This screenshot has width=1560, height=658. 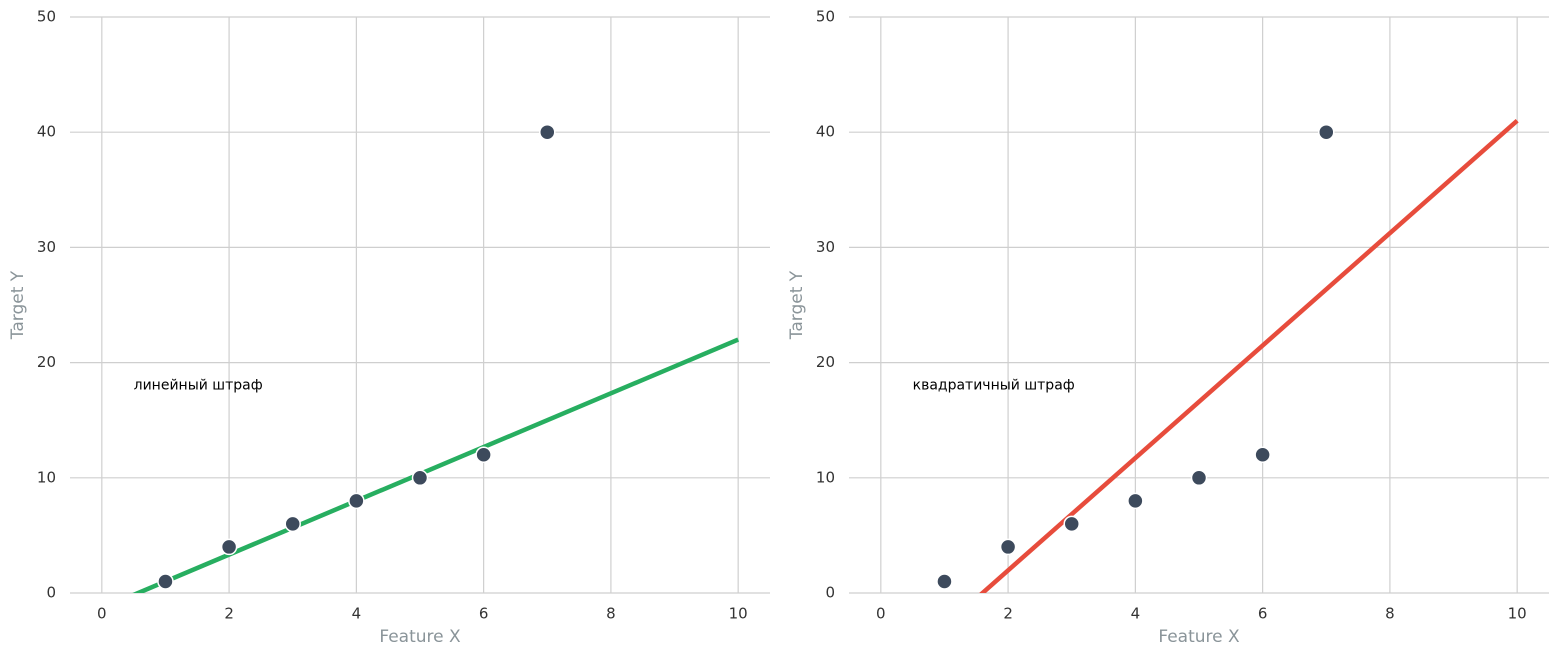 What do you see at coordinates (198, 386) in the screenshot?
I see `annotation: линейный штраф` at bounding box center [198, 386].